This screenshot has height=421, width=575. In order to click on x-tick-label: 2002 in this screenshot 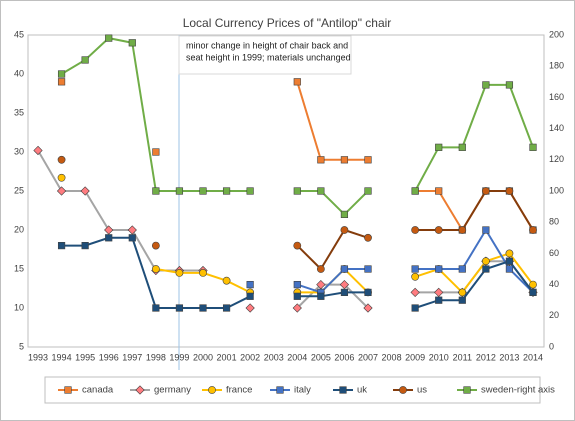, I will do `click(250, 357)`.